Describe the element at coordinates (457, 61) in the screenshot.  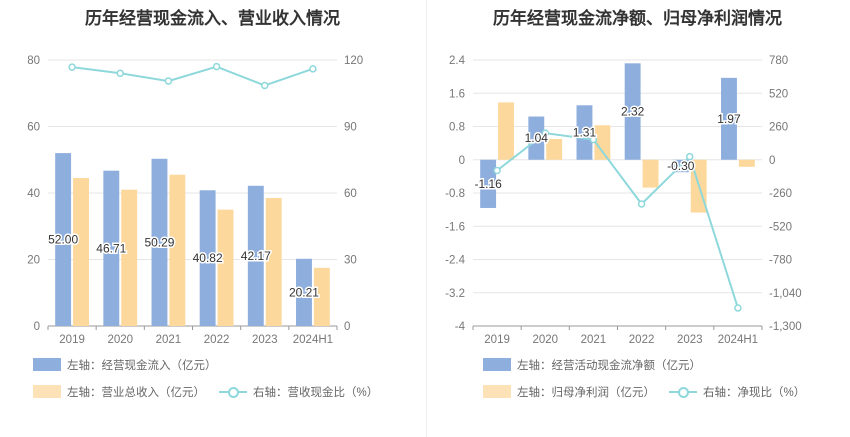
I see `y-left-tick-label: 2.4` at that location.